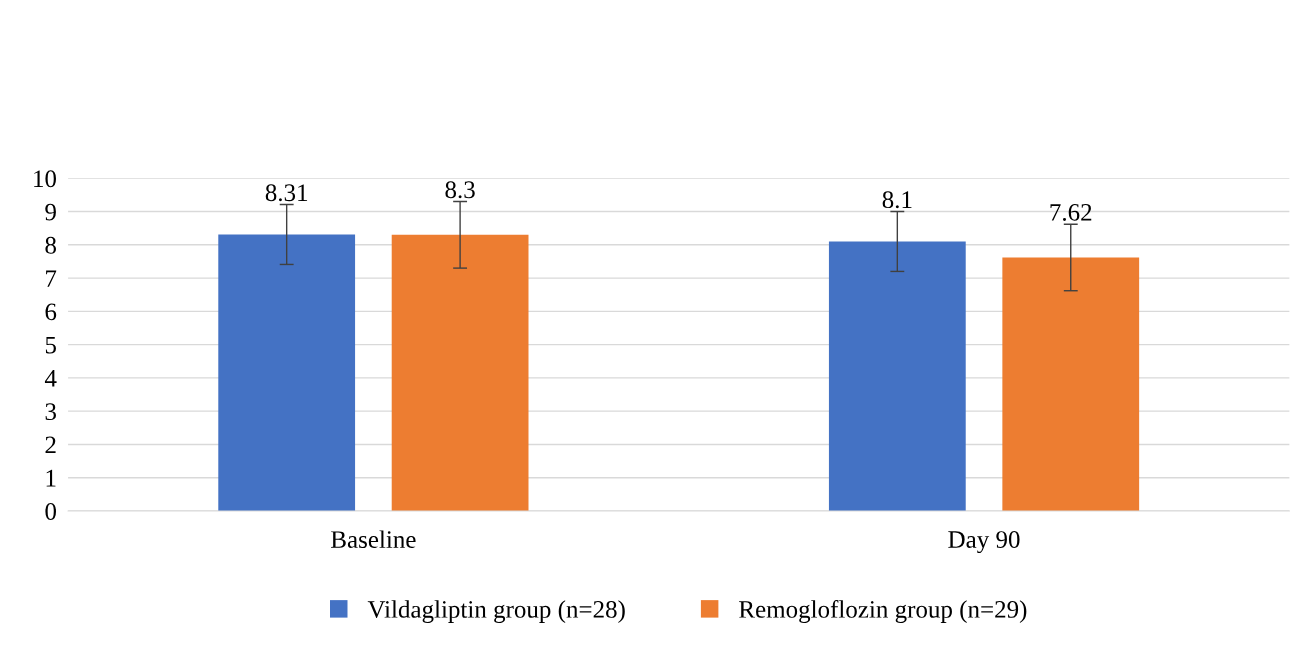 This screenshot has width=1309, height=653. I want to click on y-tick-label: 10, so click(45, 179).